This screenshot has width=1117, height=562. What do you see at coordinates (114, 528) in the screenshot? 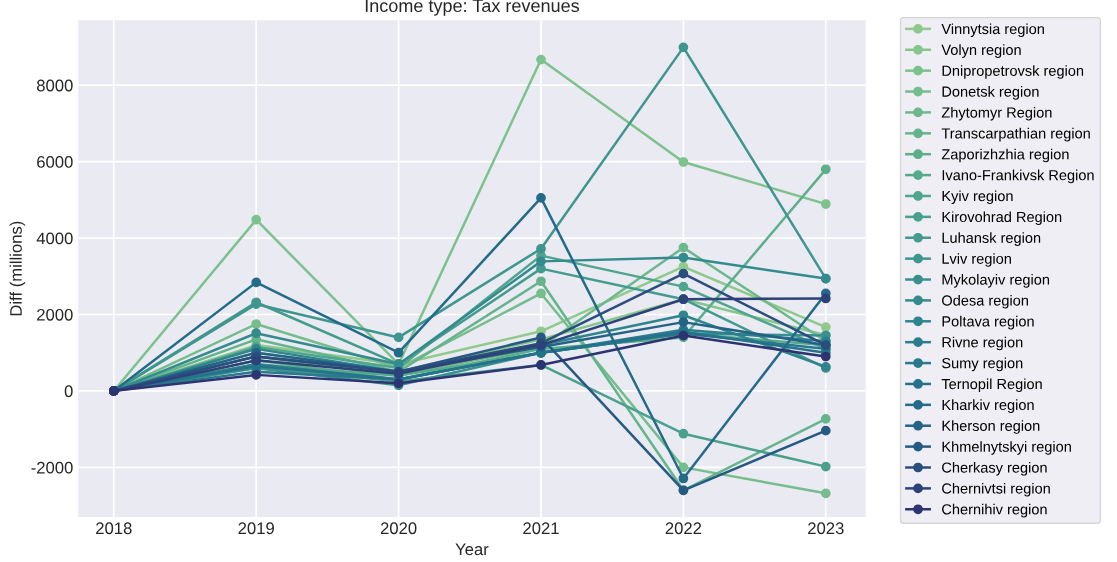
I see `x-tick-label: 2018` at bounding box center [114, 528].